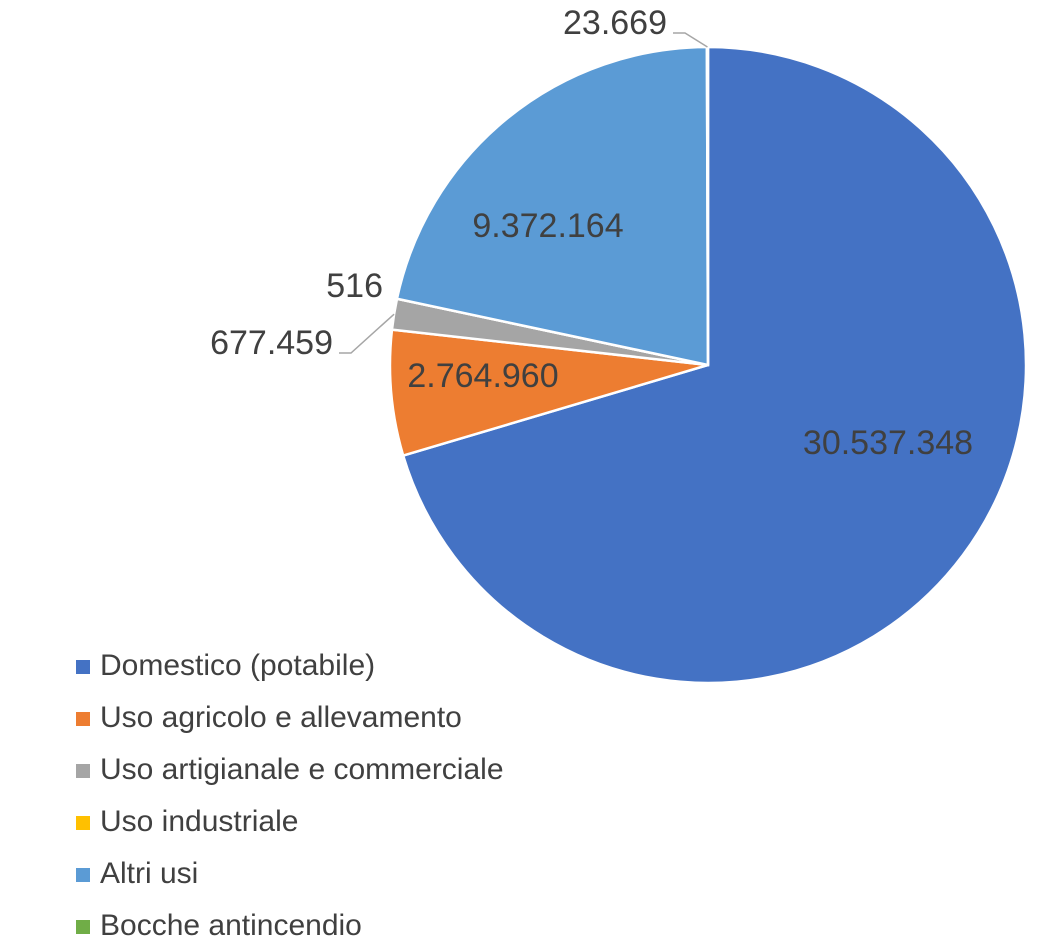 The image size is (1038, 943). What do you see at coordinates (199, 821) in the screenshot?
I see `legend-label: Uso industriale` at bounding box center [199, 821].